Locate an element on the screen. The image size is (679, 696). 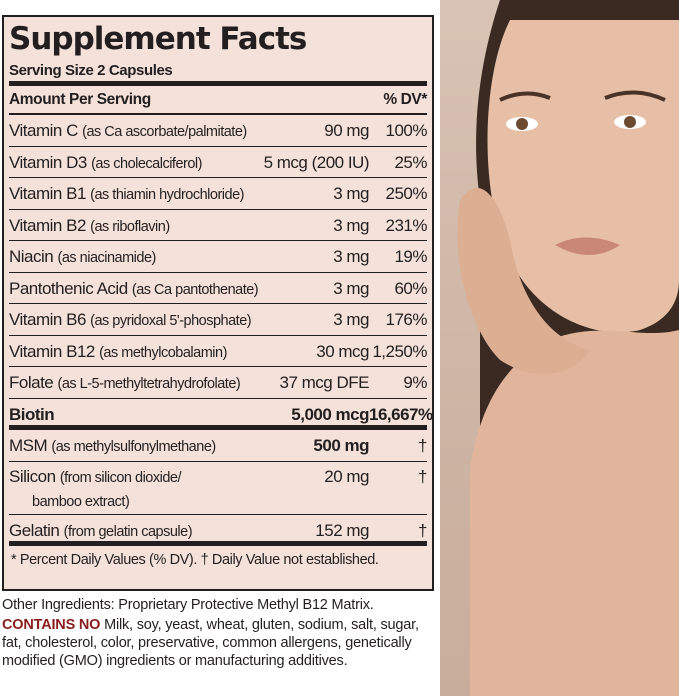
nutrient-name: Biotin is located at coordinates (134, 415).